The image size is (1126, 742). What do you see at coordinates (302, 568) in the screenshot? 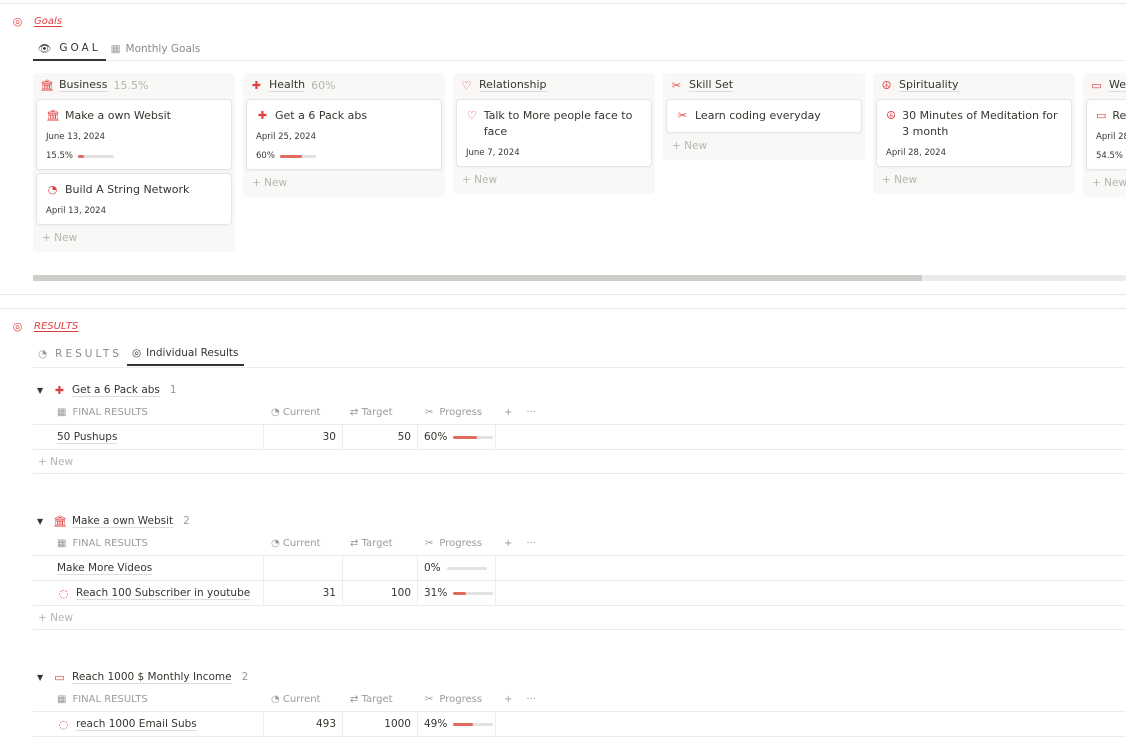
I see `current-cell` at bounding box center [302, 568].